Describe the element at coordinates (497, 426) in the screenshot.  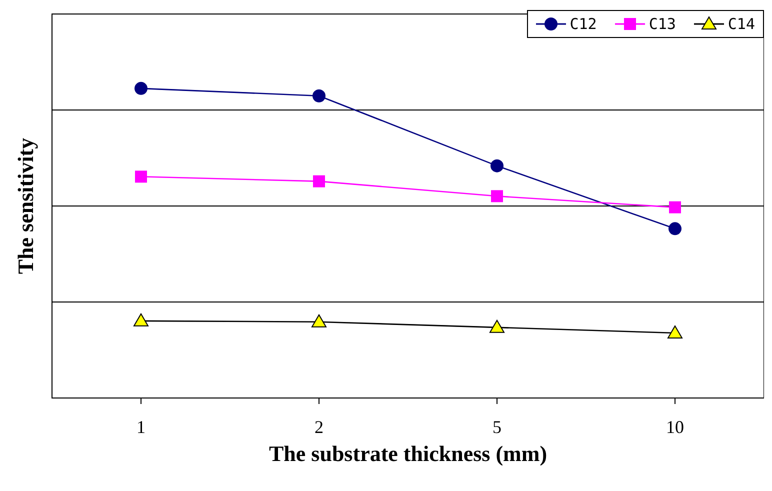
I see `x-tick-label: 5` at that location.